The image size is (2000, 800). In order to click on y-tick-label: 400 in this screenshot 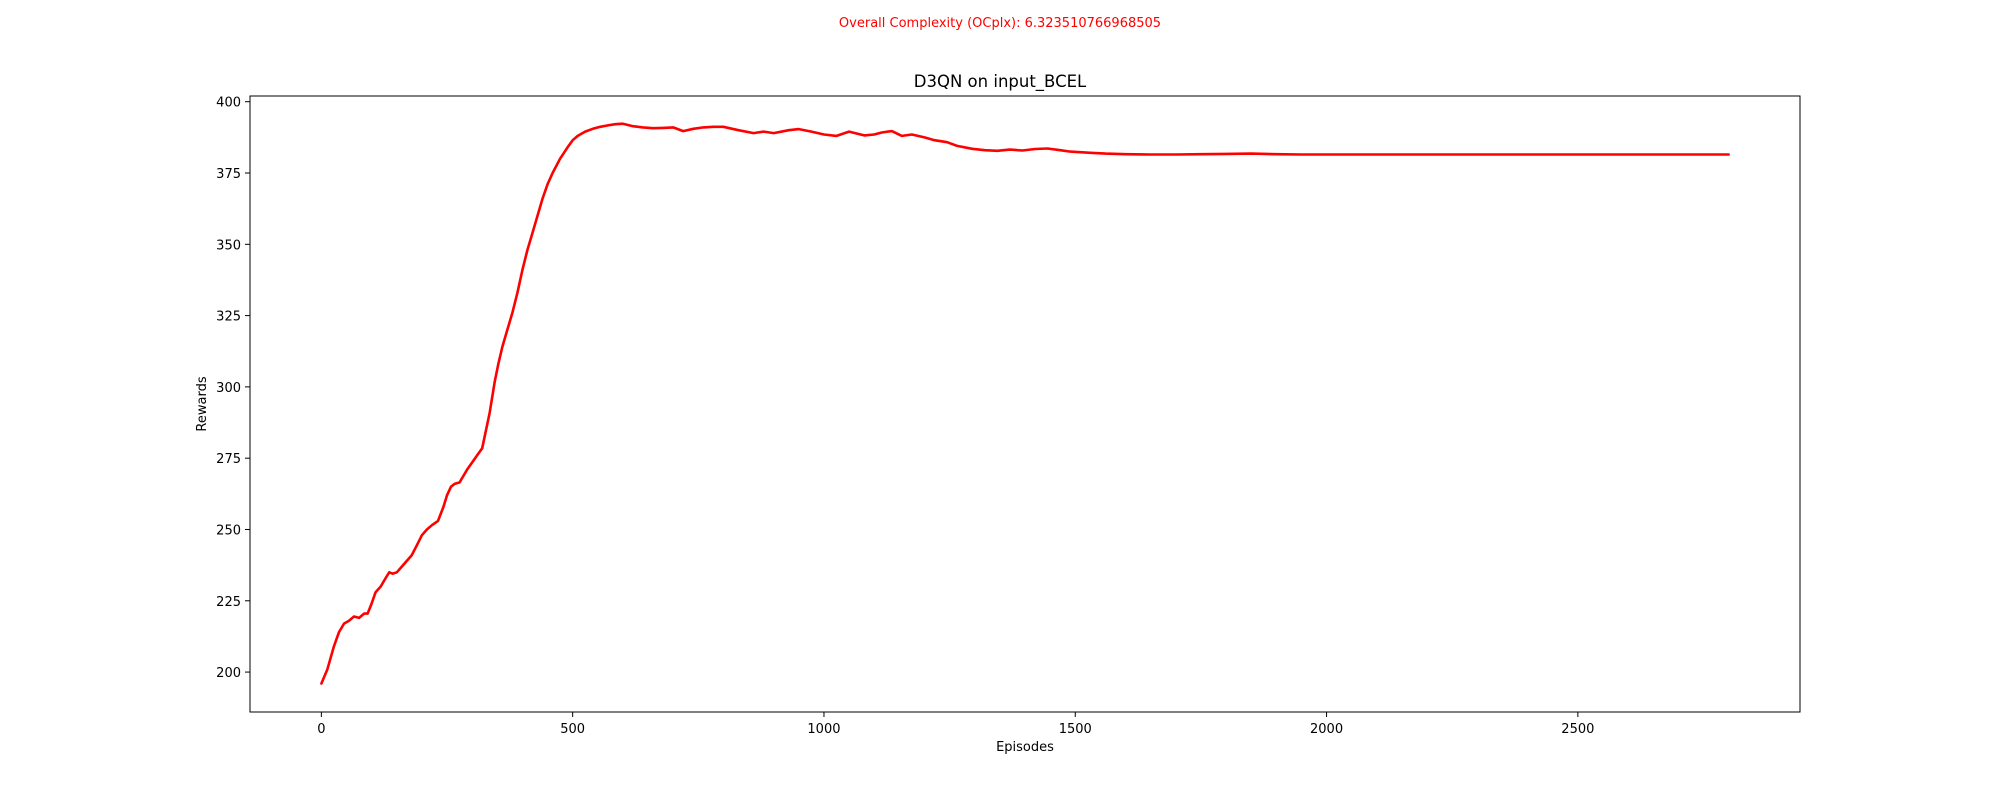, I will do `click(228, 103)`.